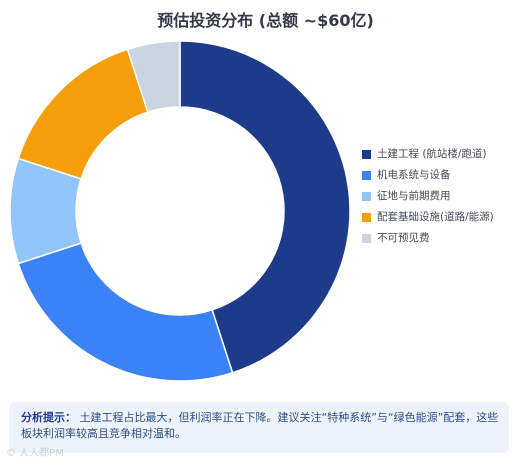 The image size is (531, 459). What do you see at coordinates (35, 453) in the screenshot?
I see `watermark: © 人人都PM` at bounding box center [35, 453].